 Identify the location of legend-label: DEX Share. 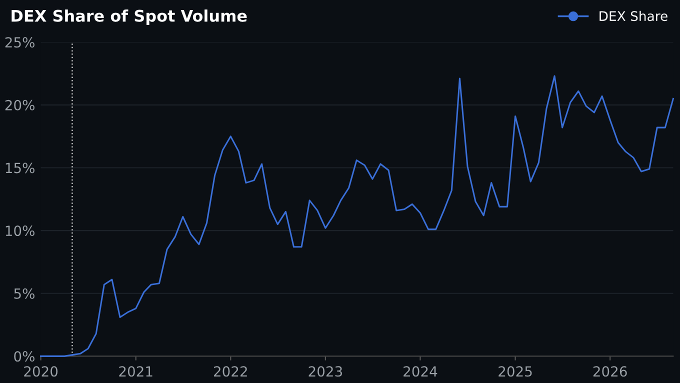
(634, 16).